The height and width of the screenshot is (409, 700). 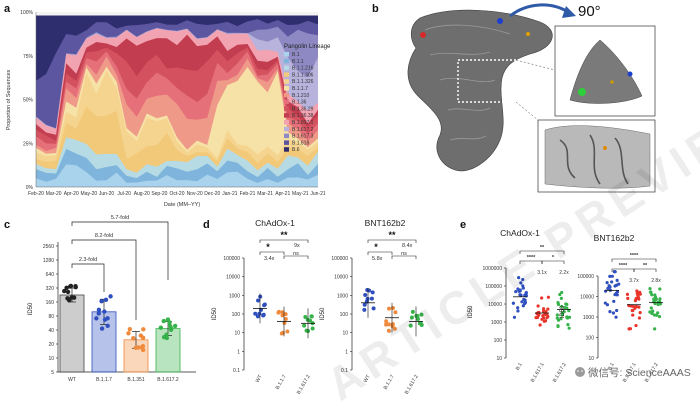 I want to click on a-xtick: Mar-20, so click(x=54, y=194).